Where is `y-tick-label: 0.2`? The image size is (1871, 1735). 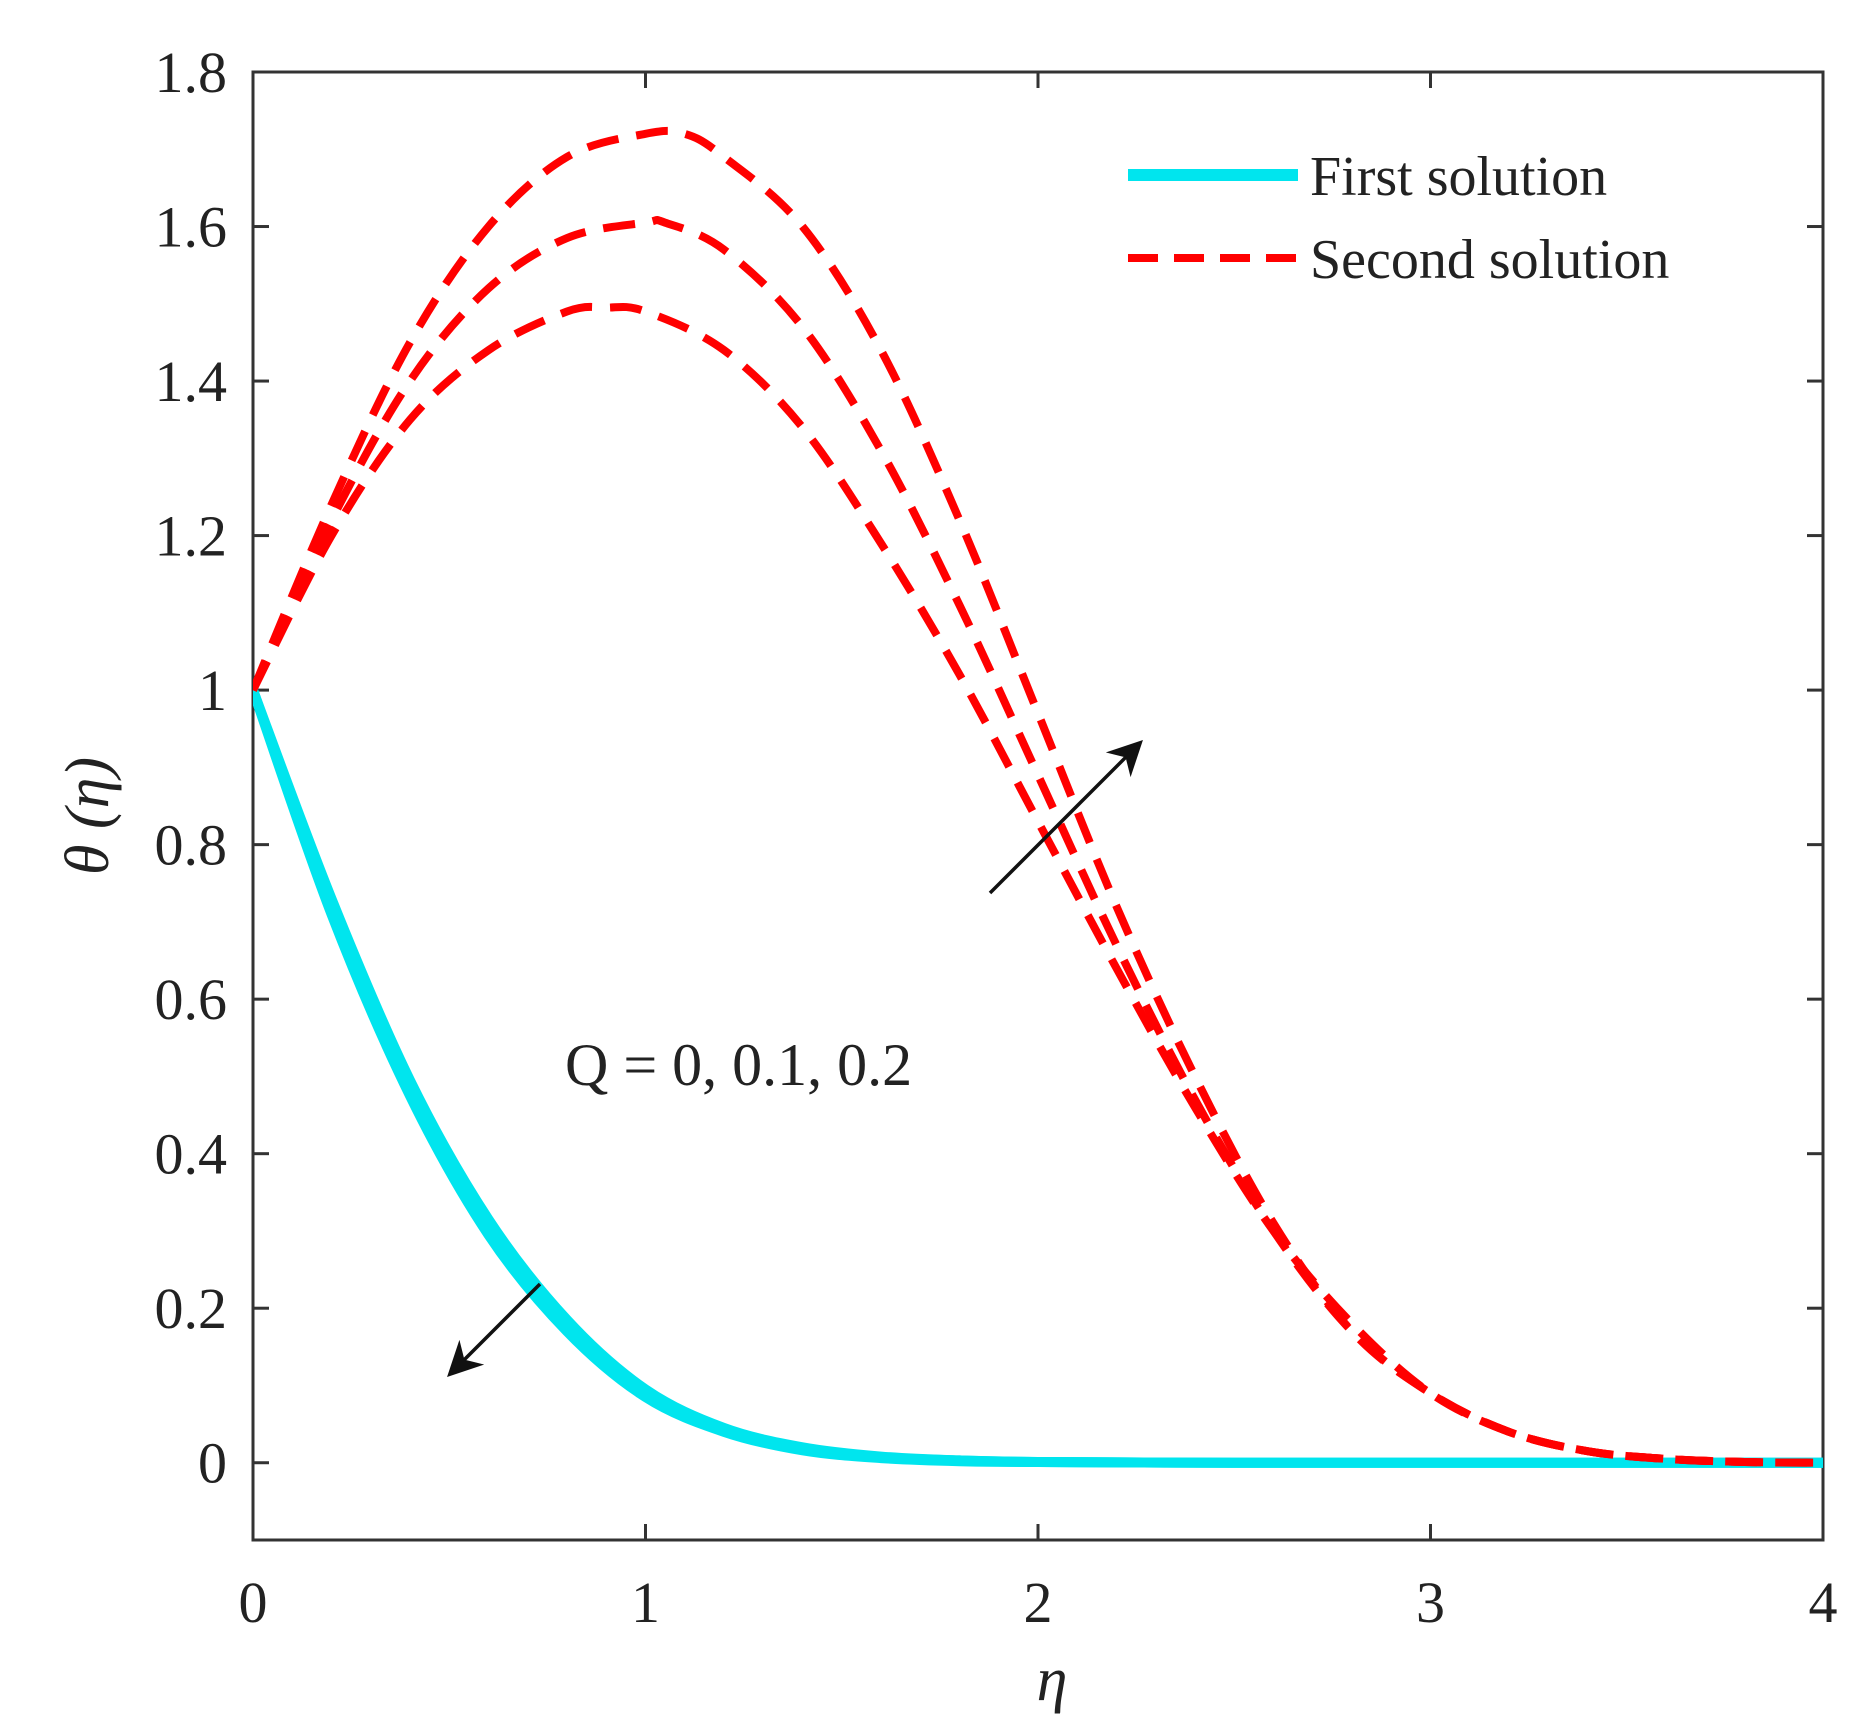
y-tick-label: 0.2 is located at coordinates (191, 1308).